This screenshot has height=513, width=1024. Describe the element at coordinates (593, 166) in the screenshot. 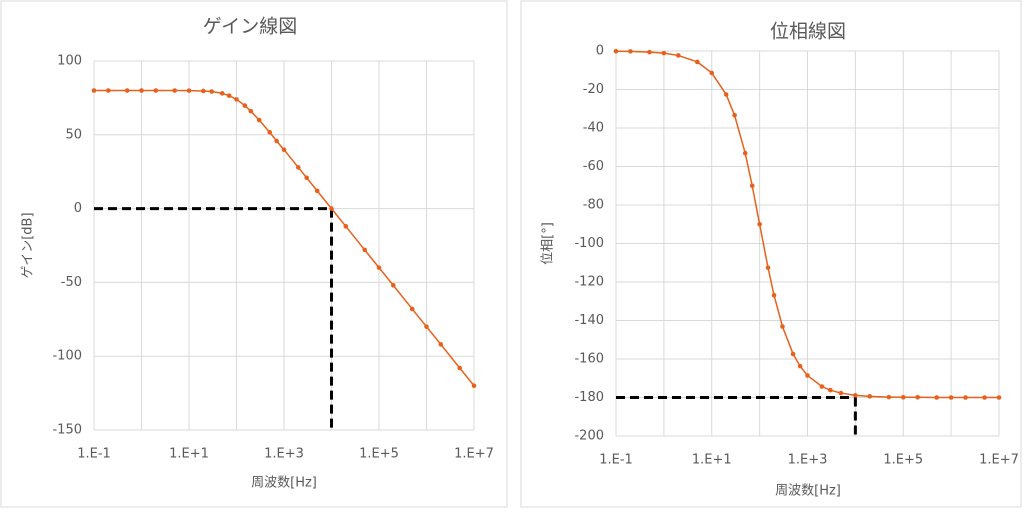

I see `y-tick-label: -60` at that location.